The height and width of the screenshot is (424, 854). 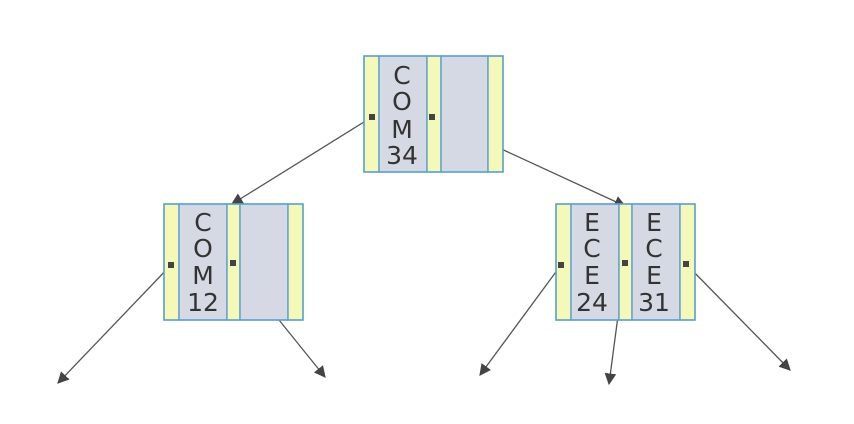 What do you see at coordinates (561, 265) in the screenshot?
I see `edge-right-child-0-origin-dot` at bounding box center [561, 265].